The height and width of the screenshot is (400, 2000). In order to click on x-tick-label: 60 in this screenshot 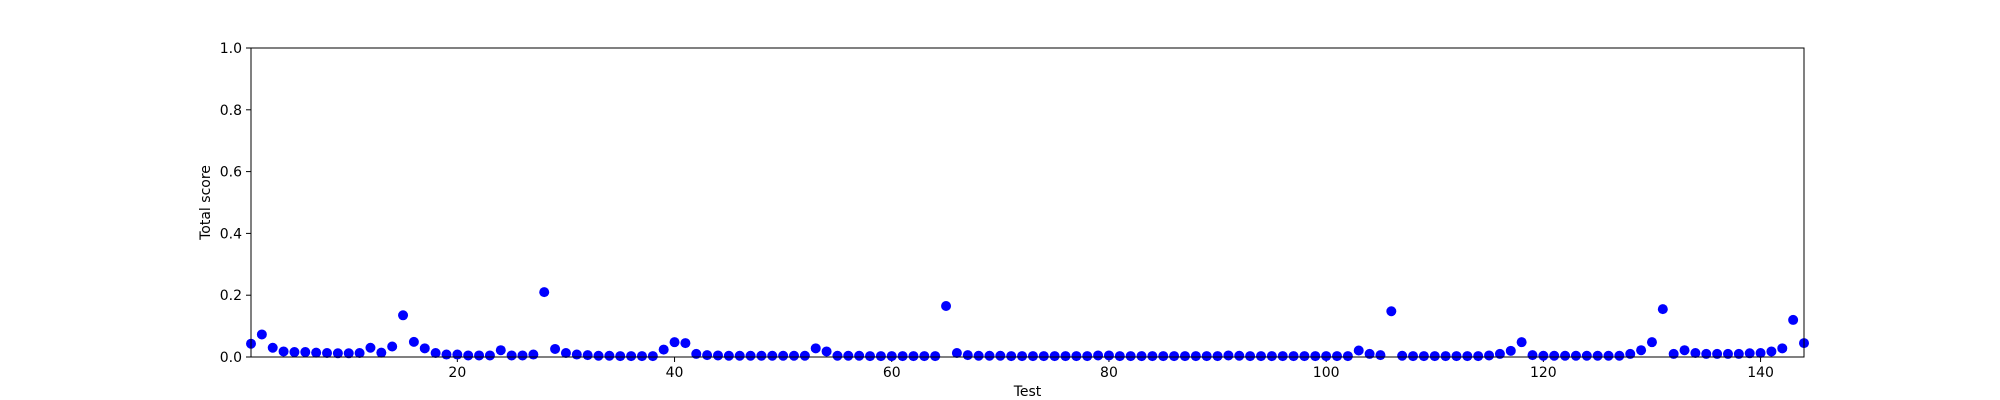, I will do `click(892, 373)`.